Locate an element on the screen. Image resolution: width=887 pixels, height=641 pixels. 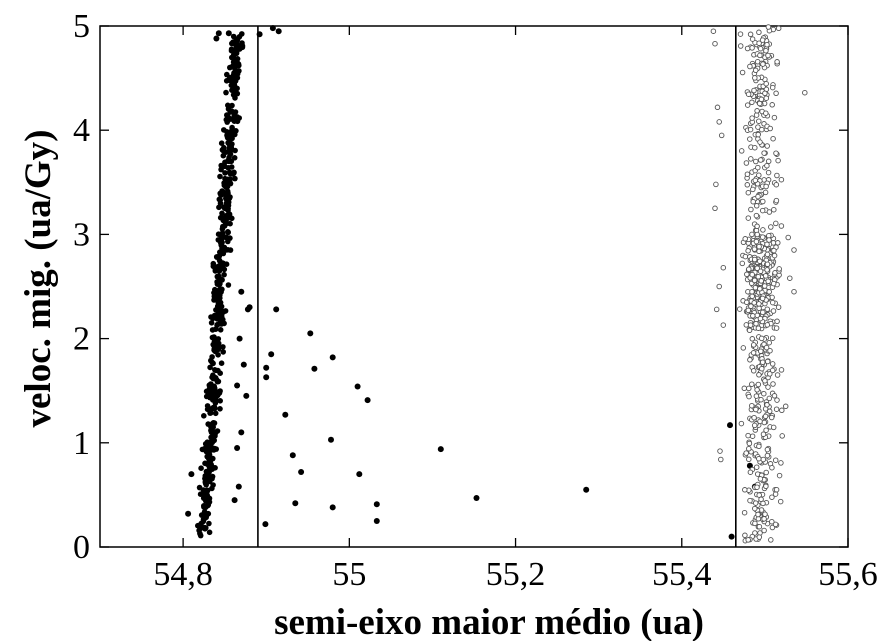
y-tick-label: 4 is located at coordinates (81, 130).